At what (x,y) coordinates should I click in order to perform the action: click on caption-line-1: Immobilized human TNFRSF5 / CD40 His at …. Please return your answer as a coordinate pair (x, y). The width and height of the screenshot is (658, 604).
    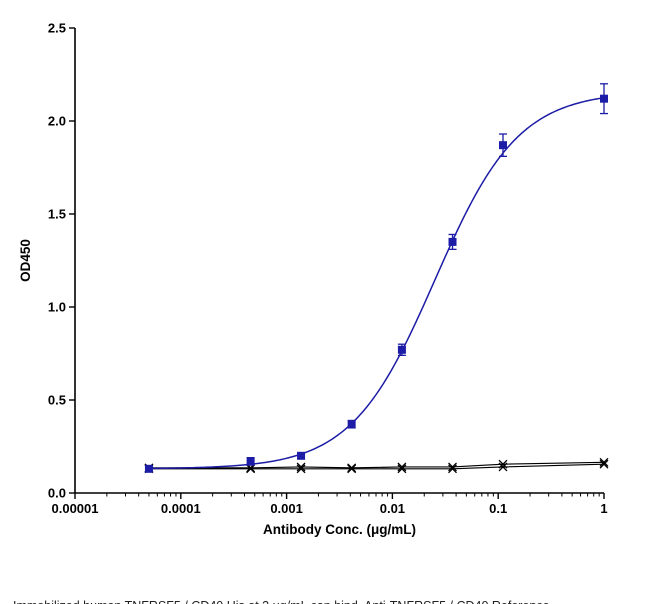
    Looking at the image, I should click on (329, 601).